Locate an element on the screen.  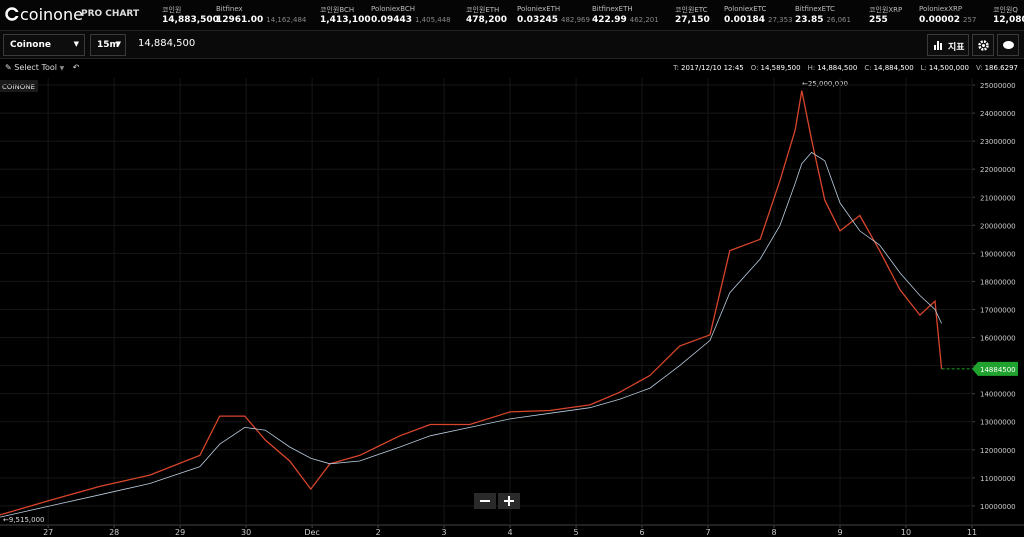
y-tick-label: 10000000 is located at coordinates (998, 507).